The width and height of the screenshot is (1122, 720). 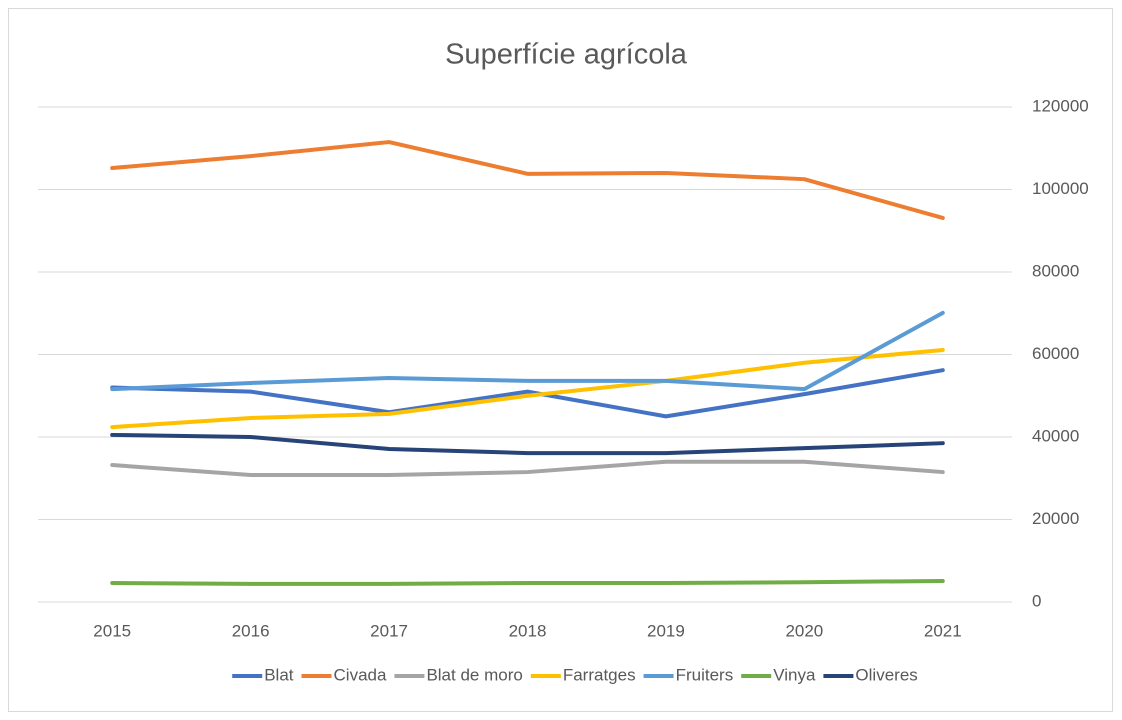 I want to click on x-tick-label: 2016, so click(x=251, y=630).